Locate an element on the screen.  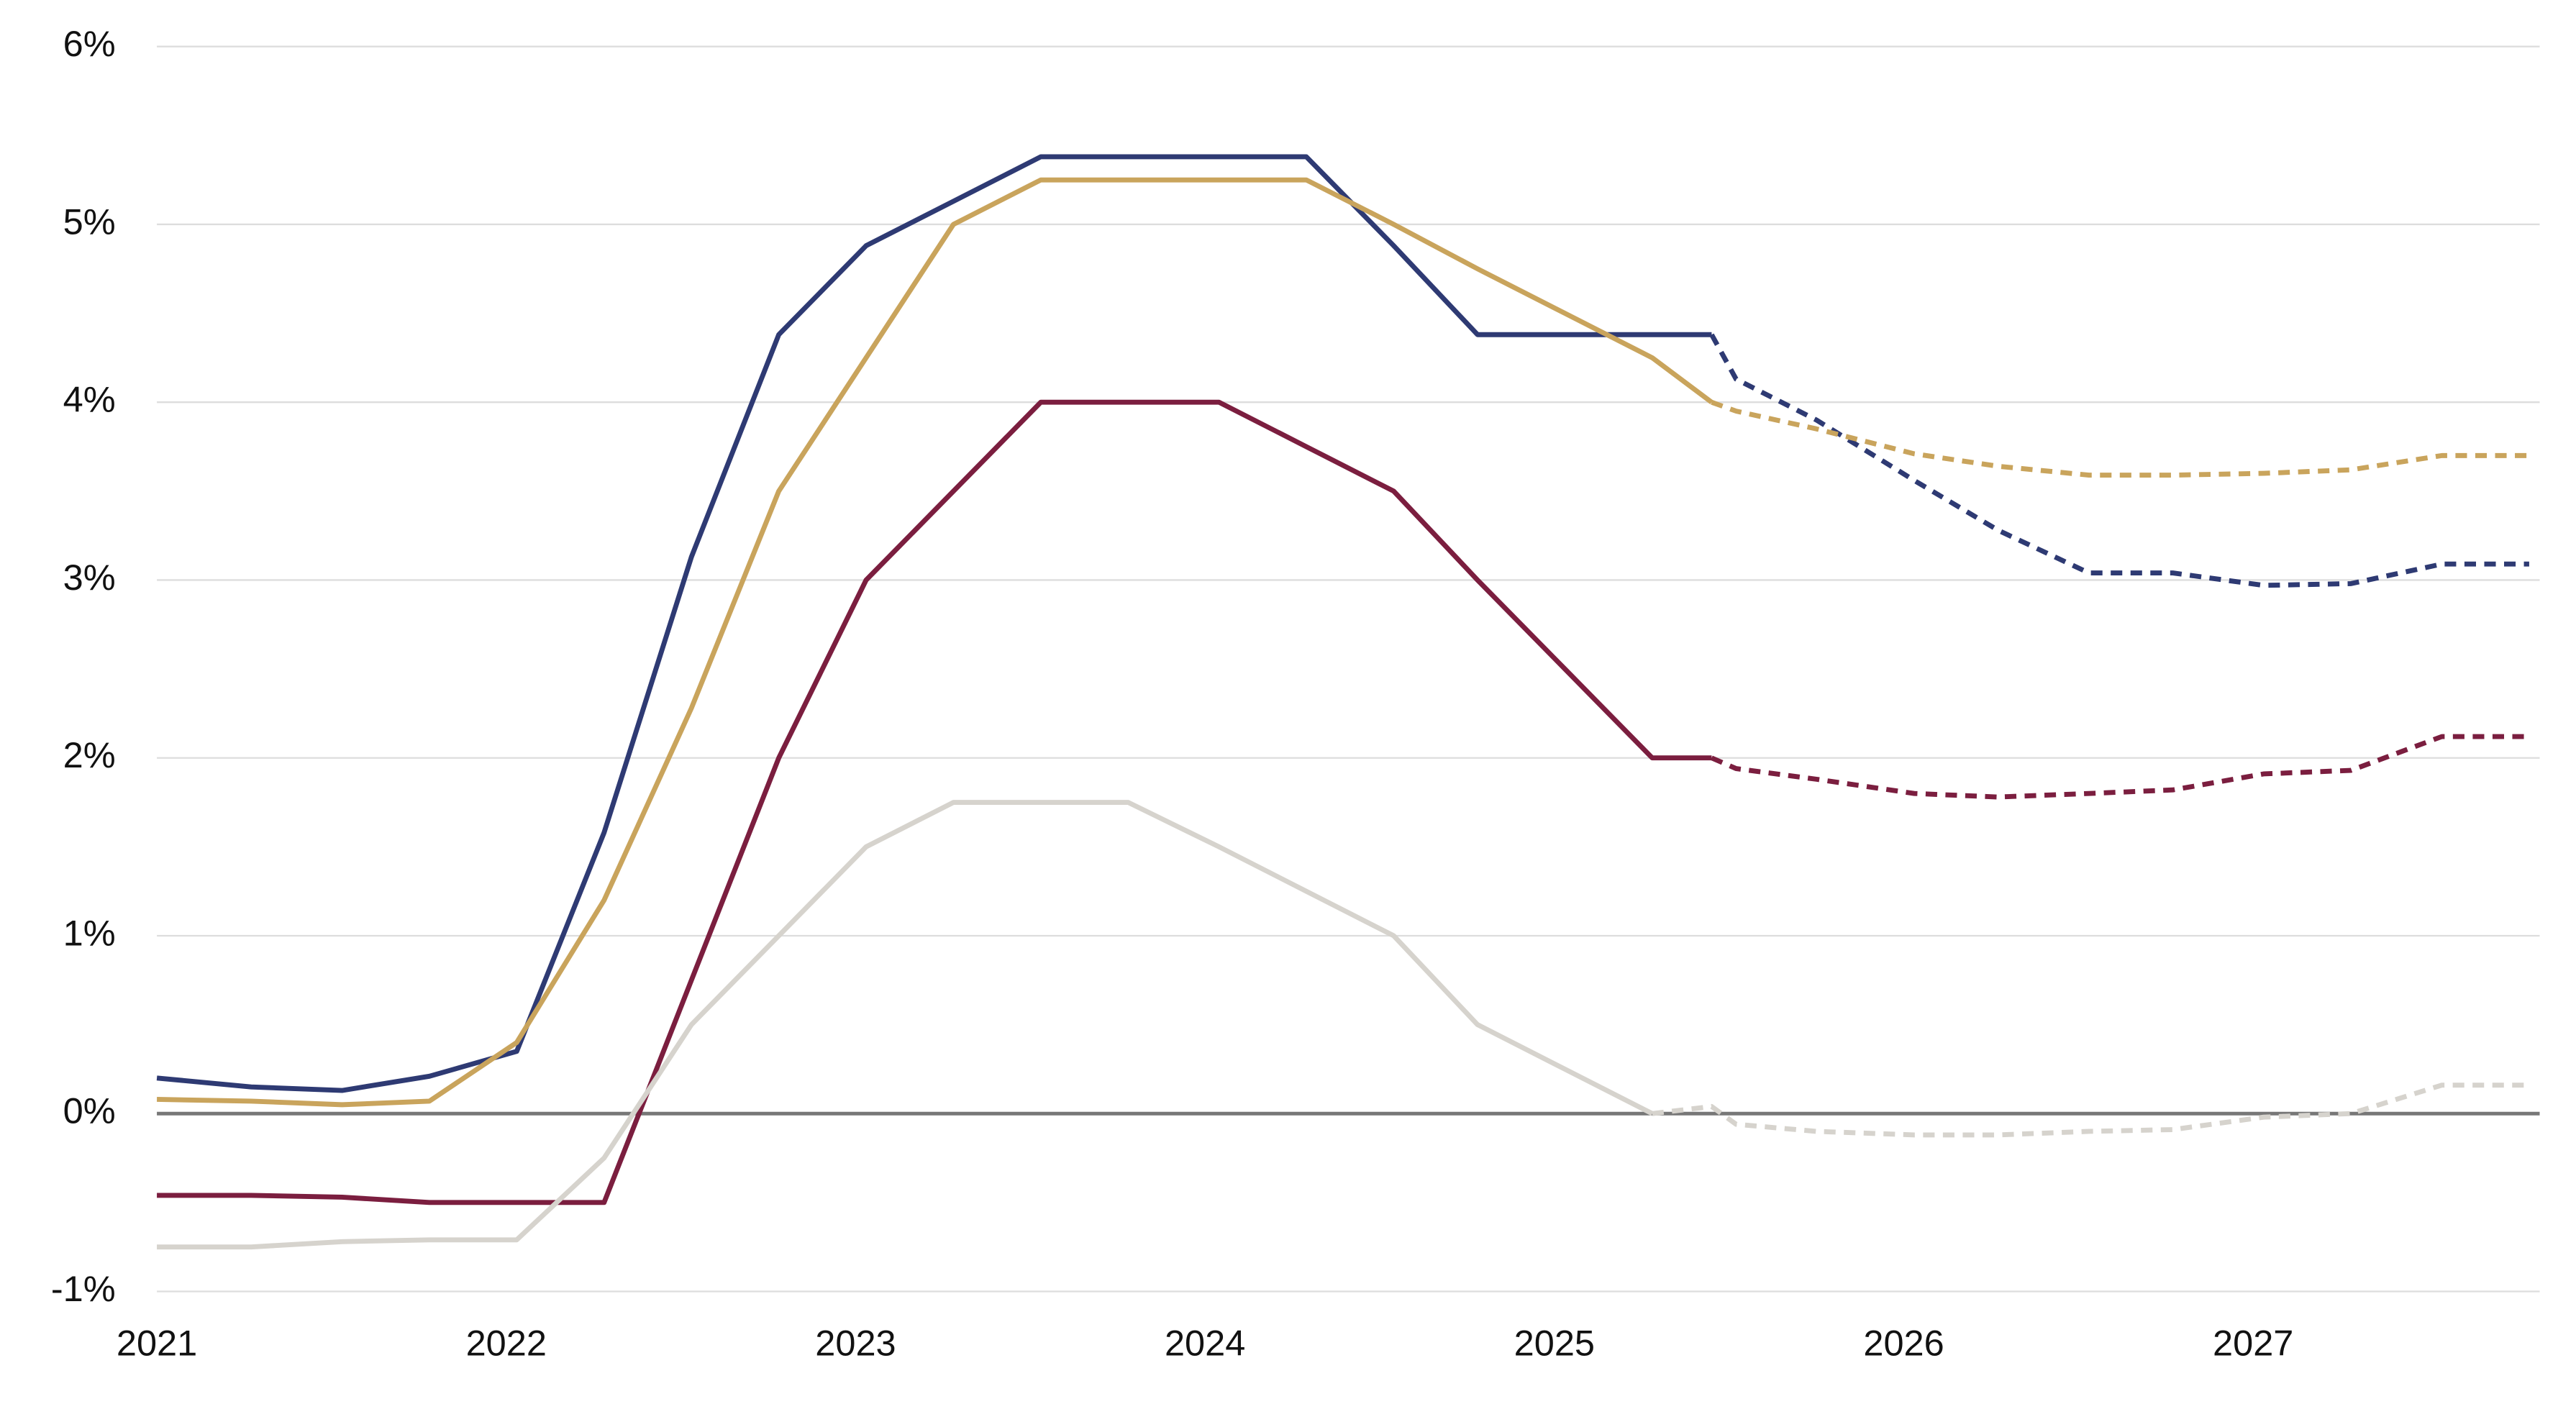
y-tick-label: 1% is located at coordinates (89, 933).